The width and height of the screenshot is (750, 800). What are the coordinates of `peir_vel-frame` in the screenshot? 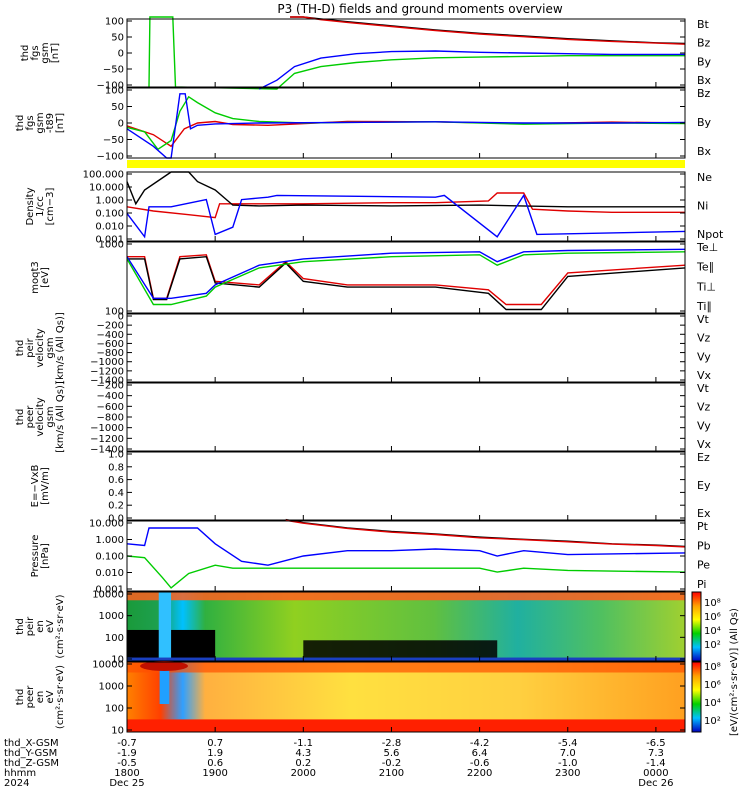 It's located at (406, 348).